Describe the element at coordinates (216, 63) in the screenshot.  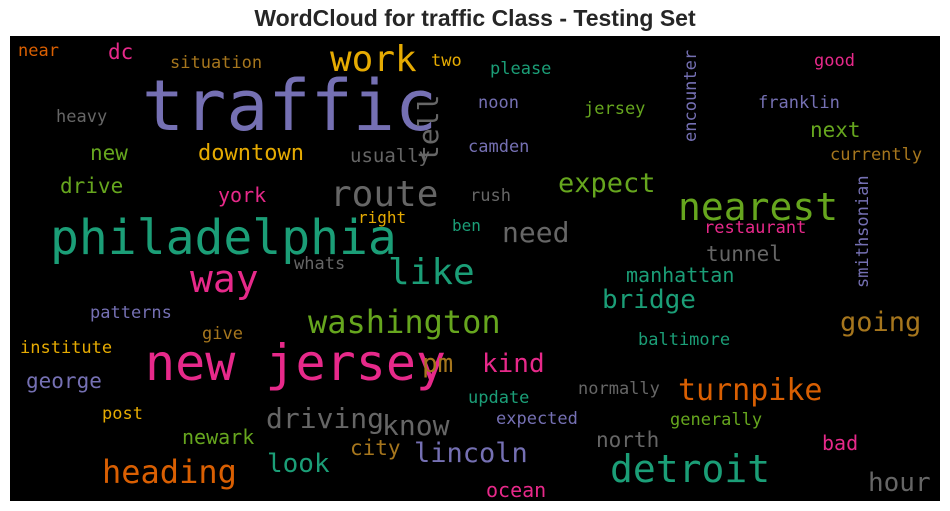
I see `word-situation: situation` at that location.